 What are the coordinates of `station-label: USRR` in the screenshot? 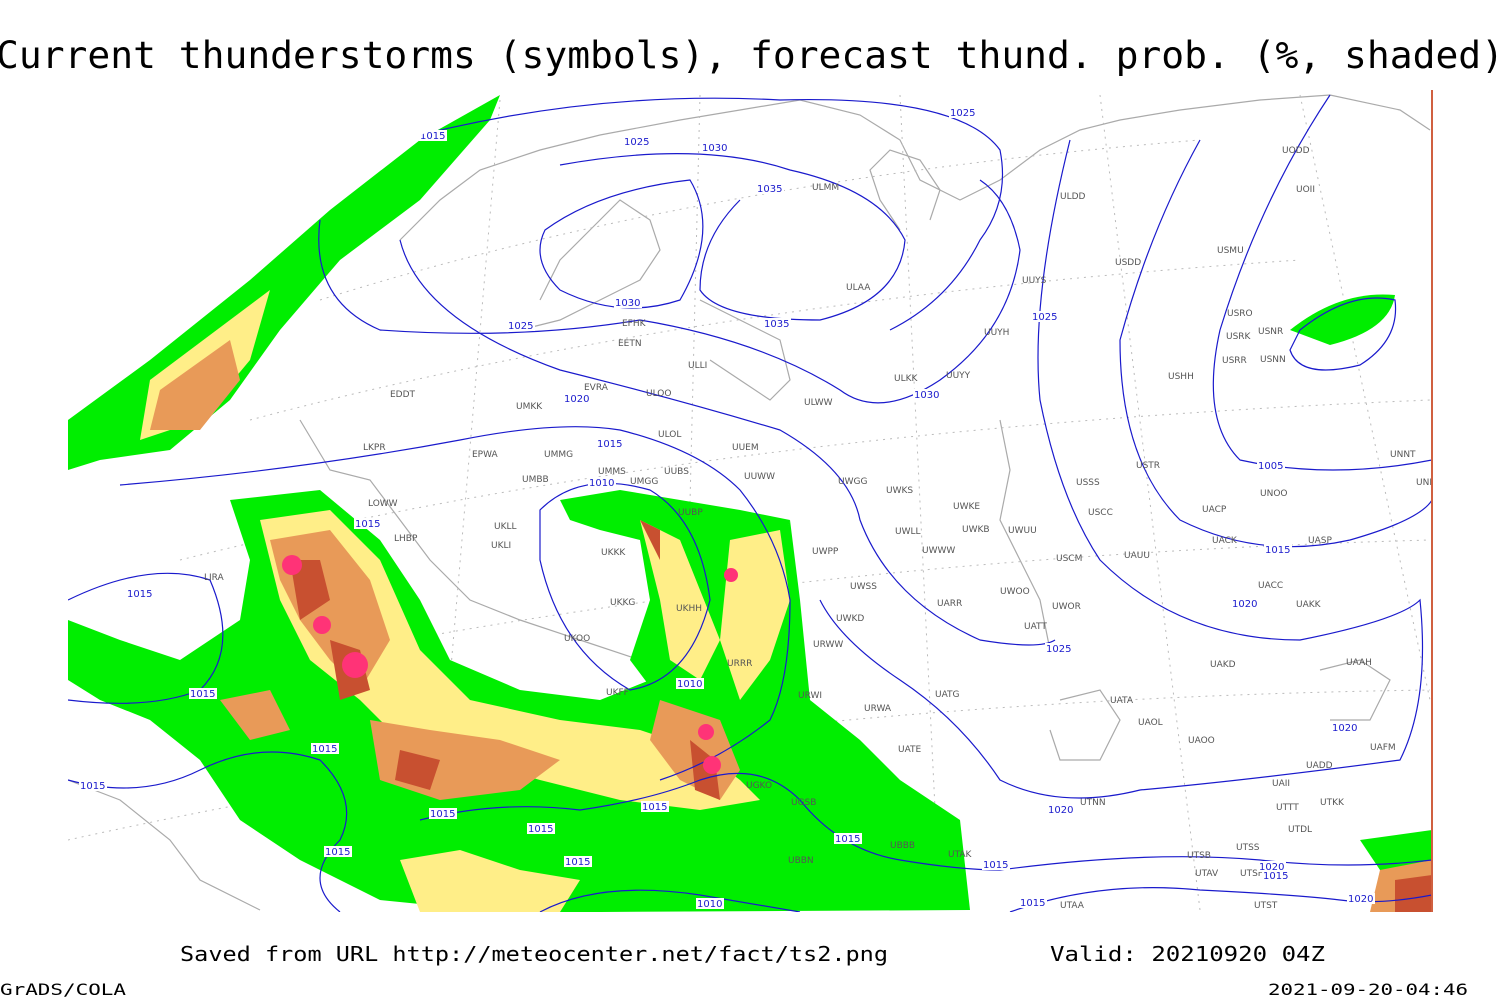 It's located at (1234, 361).